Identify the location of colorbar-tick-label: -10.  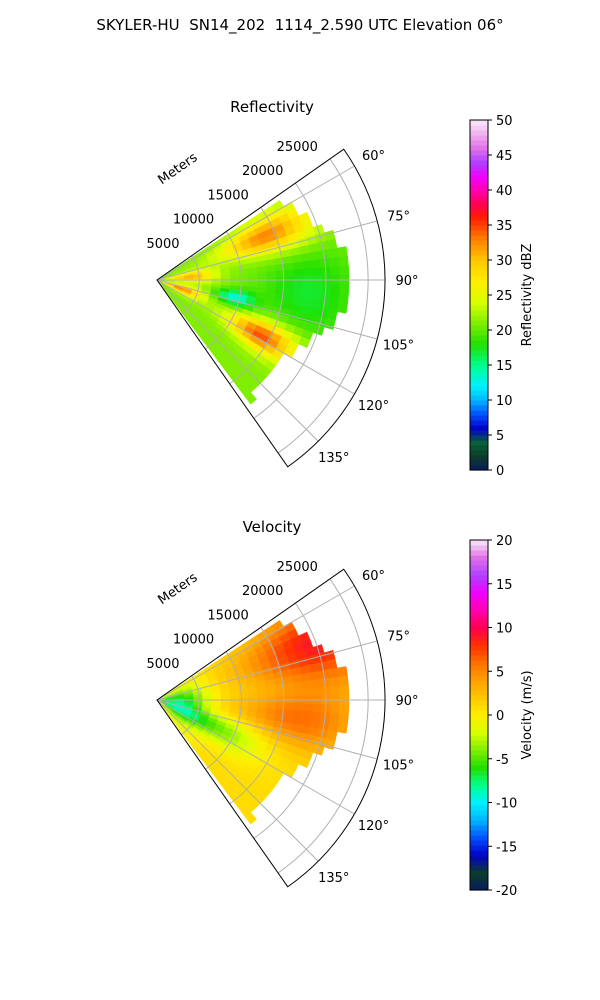
(506, 804).